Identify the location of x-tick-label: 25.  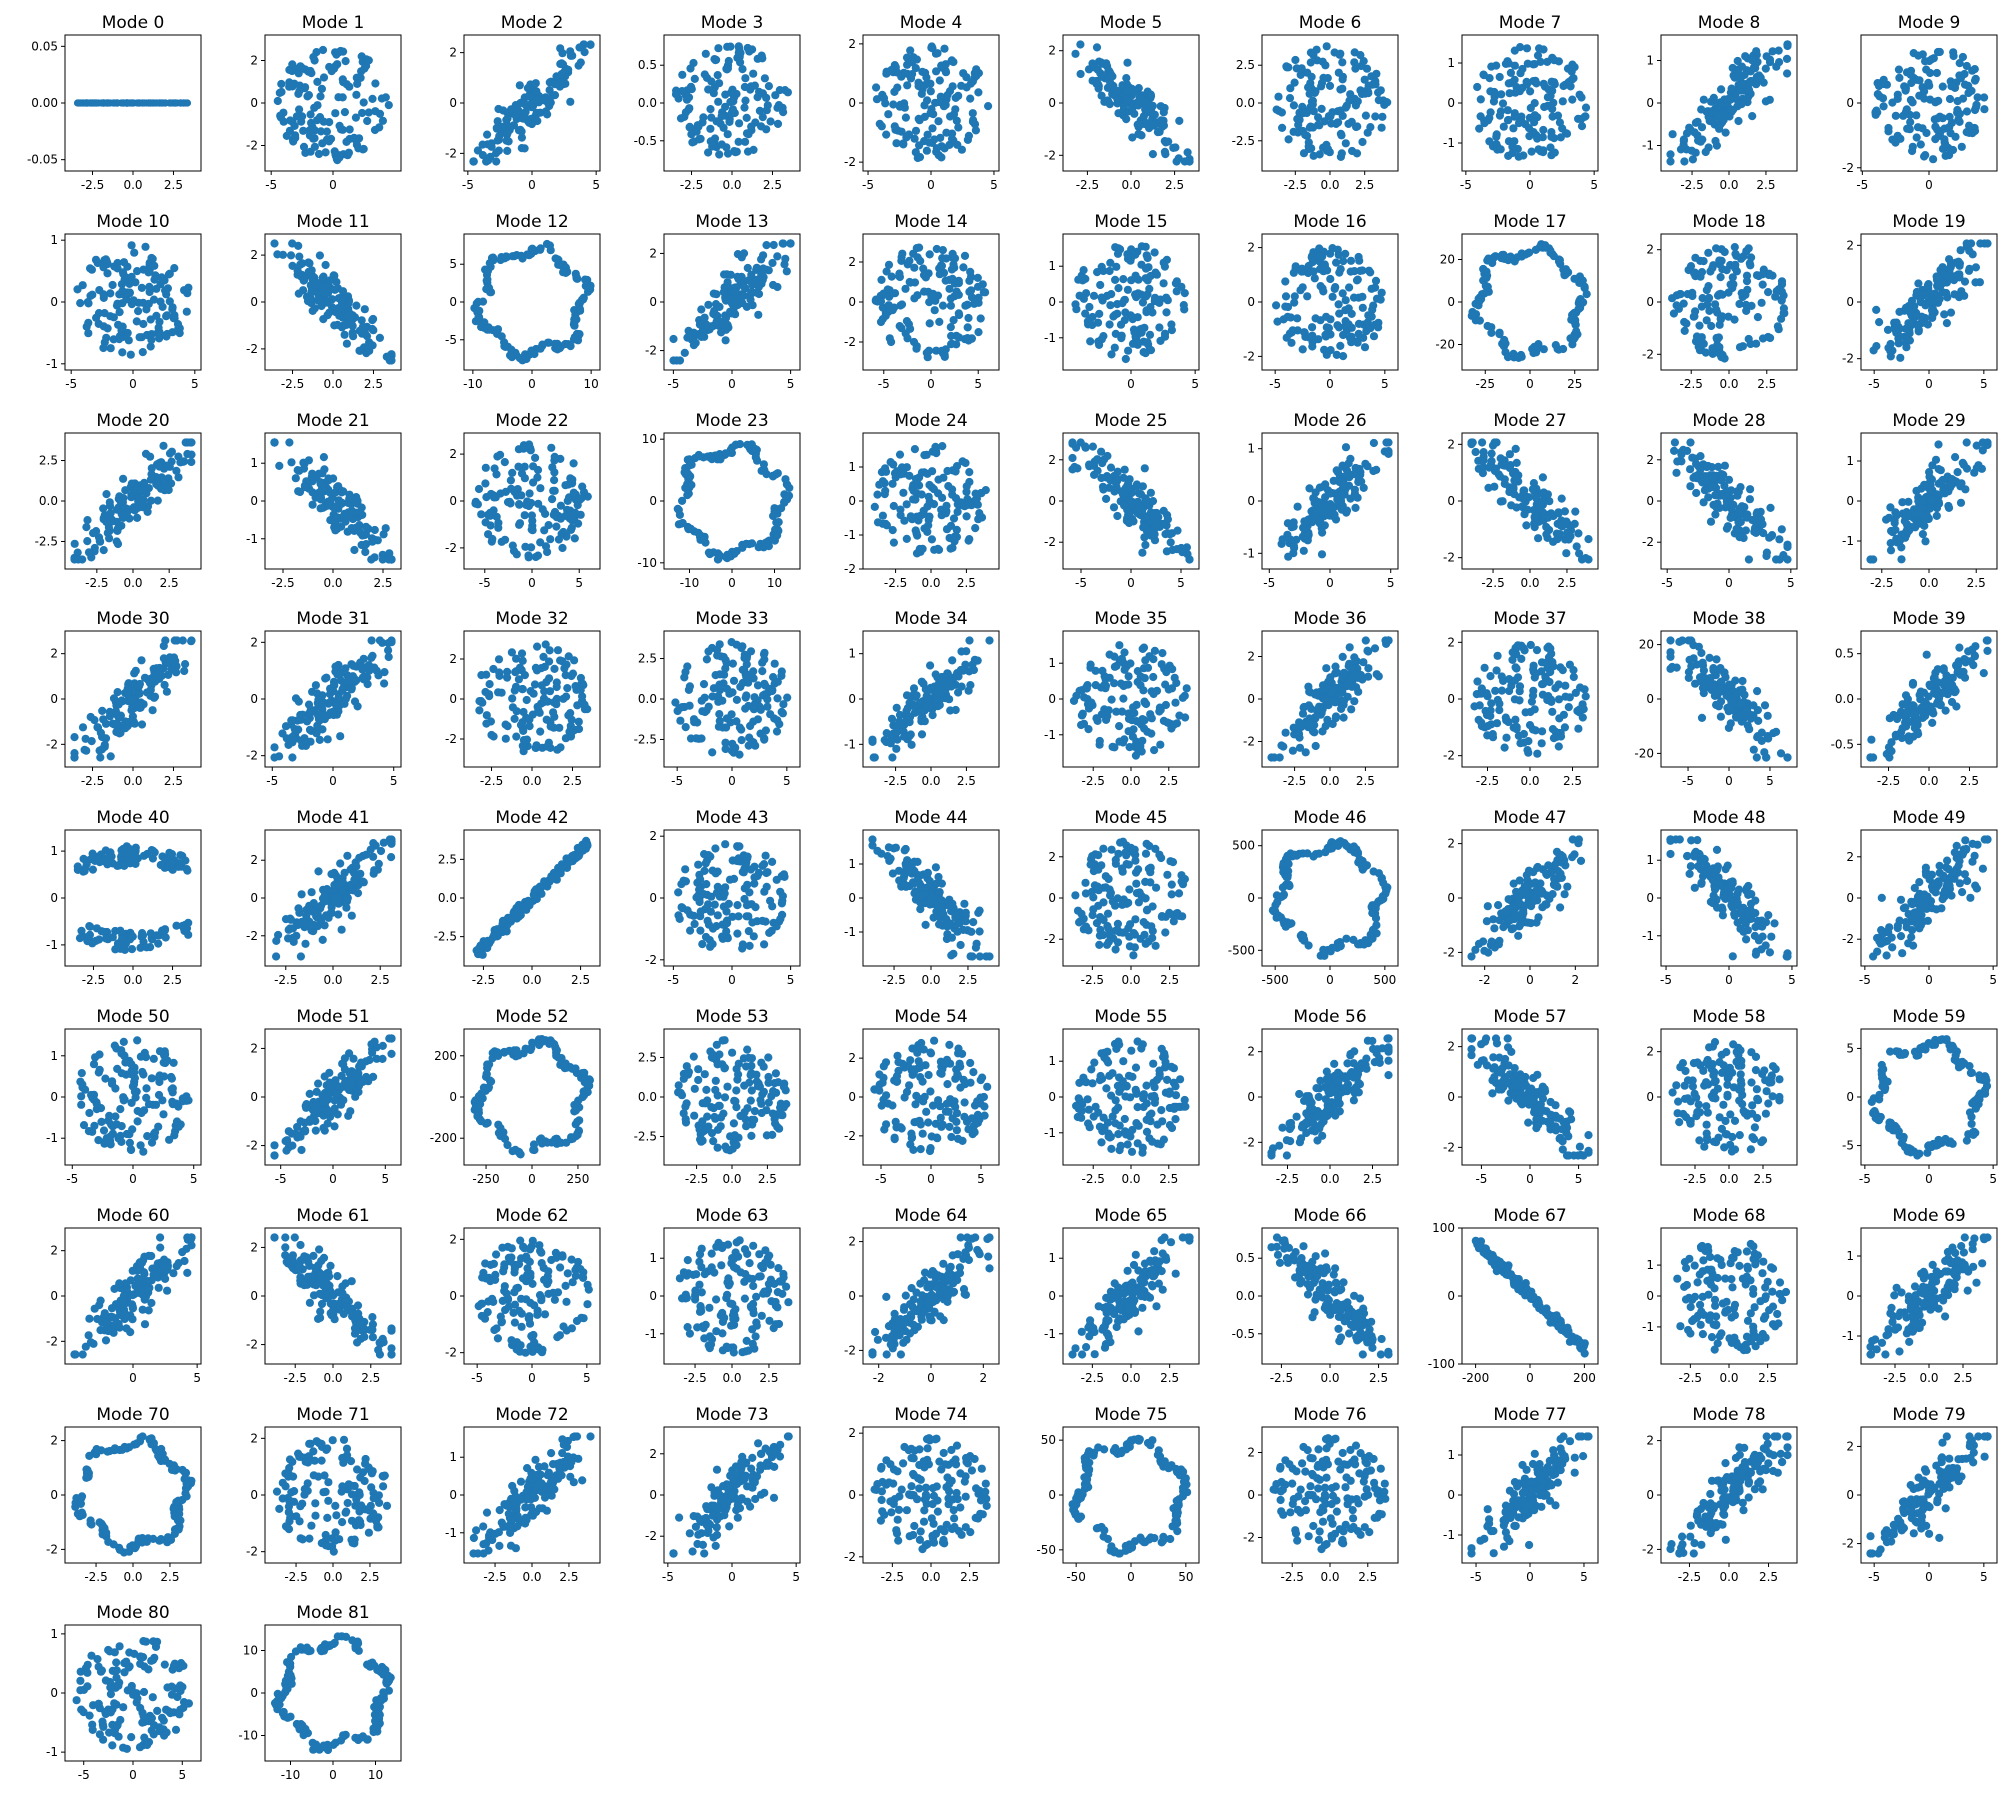
(1574, 384).